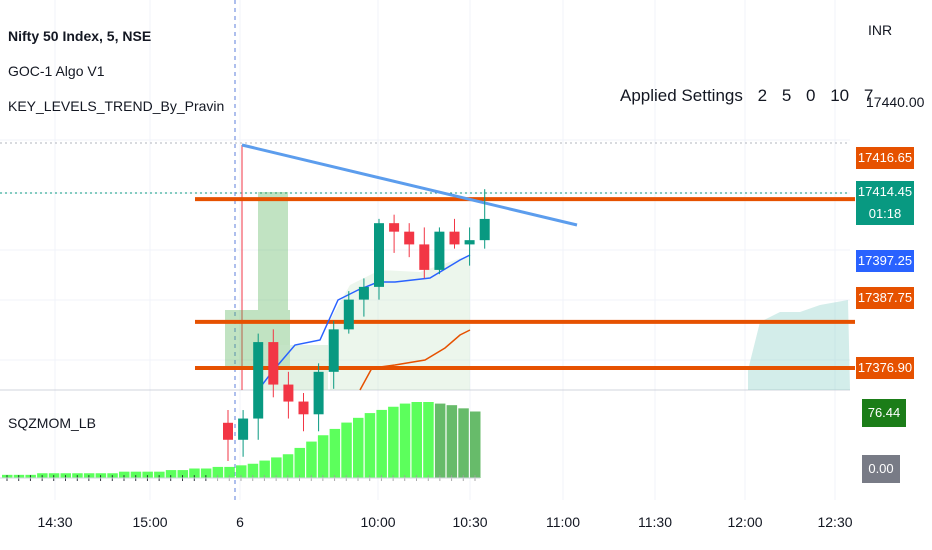 The width and height of the screenshot is (932, 550). Describe the element at coordinates (470, 522) in the screenshot. I see `time-label: 10:30` at that location.